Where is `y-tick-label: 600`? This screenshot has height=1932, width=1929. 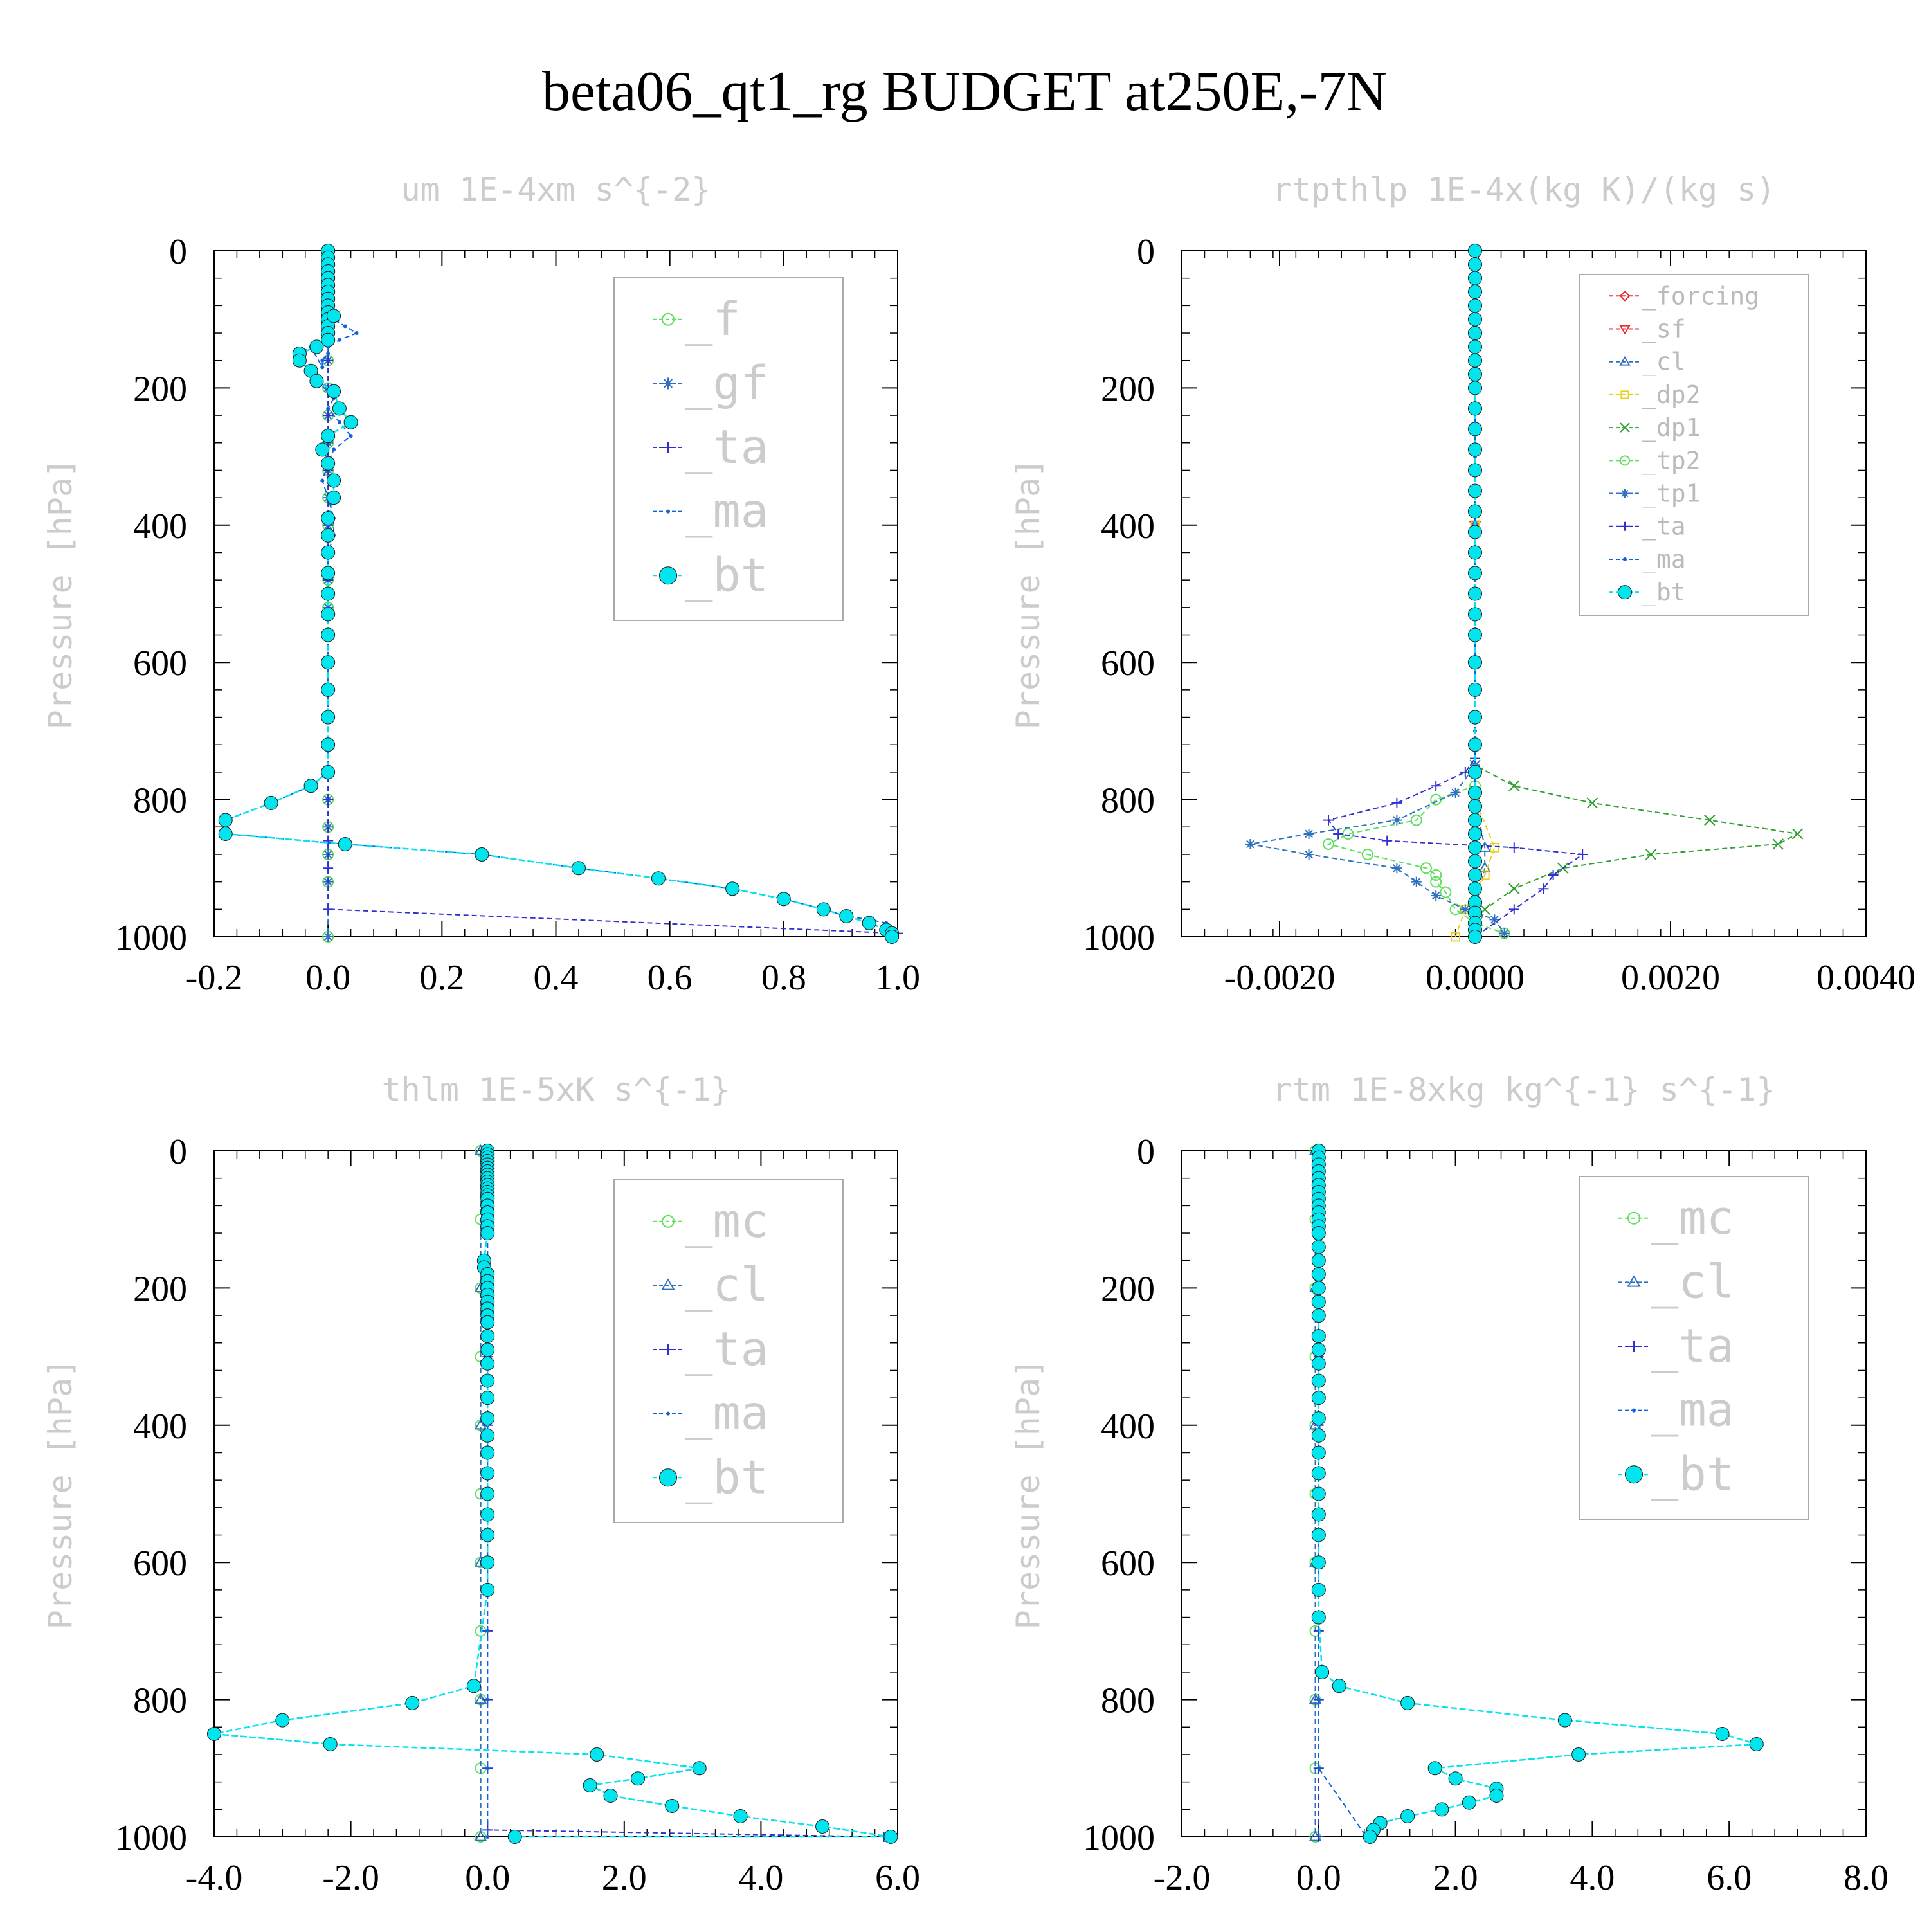 y-tick-label: 600 is located at coordinates (1128, 663).